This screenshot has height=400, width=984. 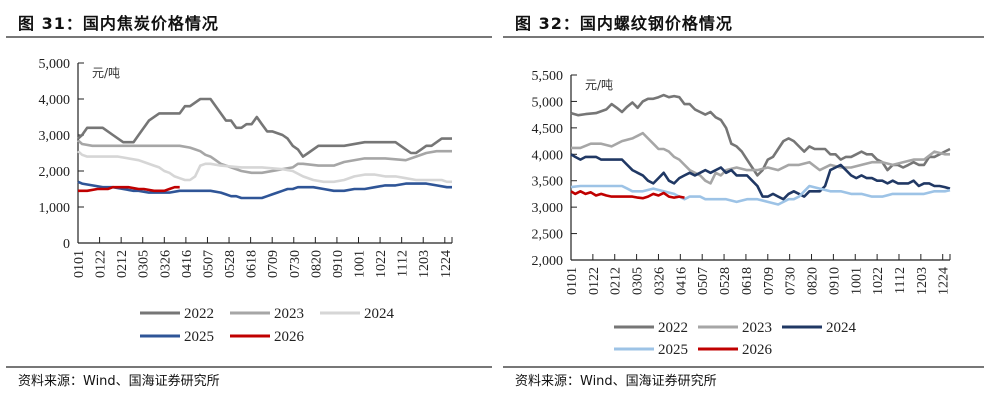 I want to click on y-tick-label: 3,500, so click(x=548, y=182).